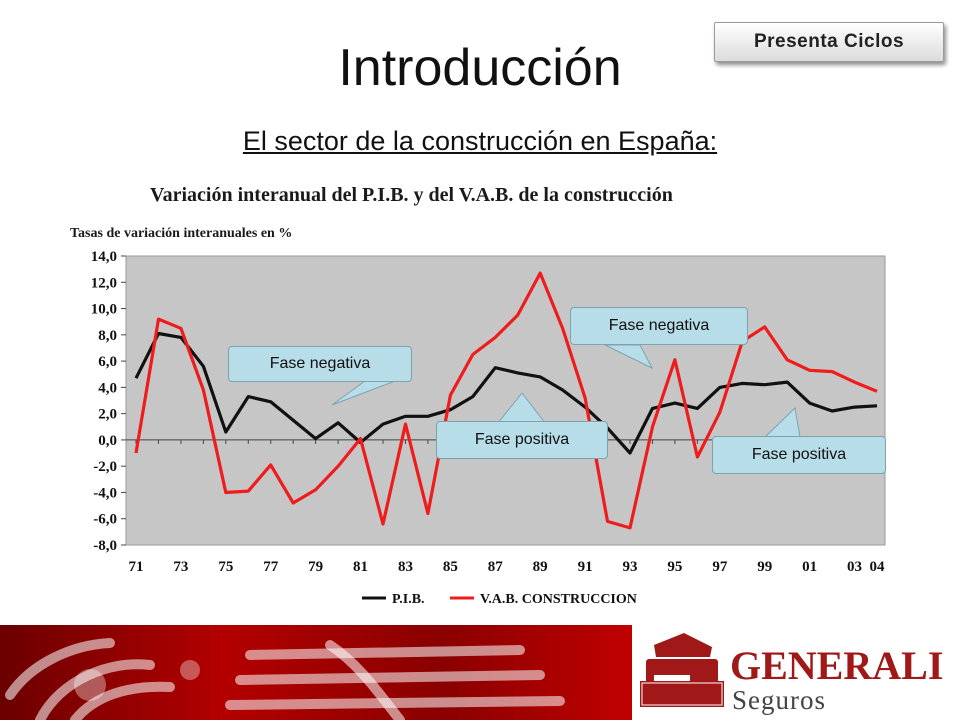  Describe the element at coordinates (107, 388) in the screenshot. I see `y-tick-label: 4,0` at that location.